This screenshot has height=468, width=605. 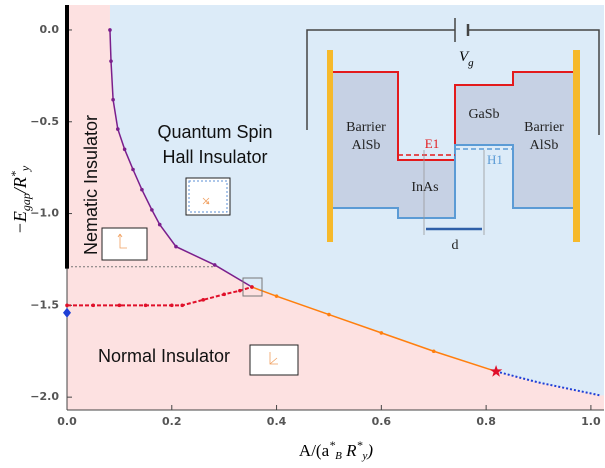 I want to click on y-tick-label: −0.5, so click(x=44, y=121).